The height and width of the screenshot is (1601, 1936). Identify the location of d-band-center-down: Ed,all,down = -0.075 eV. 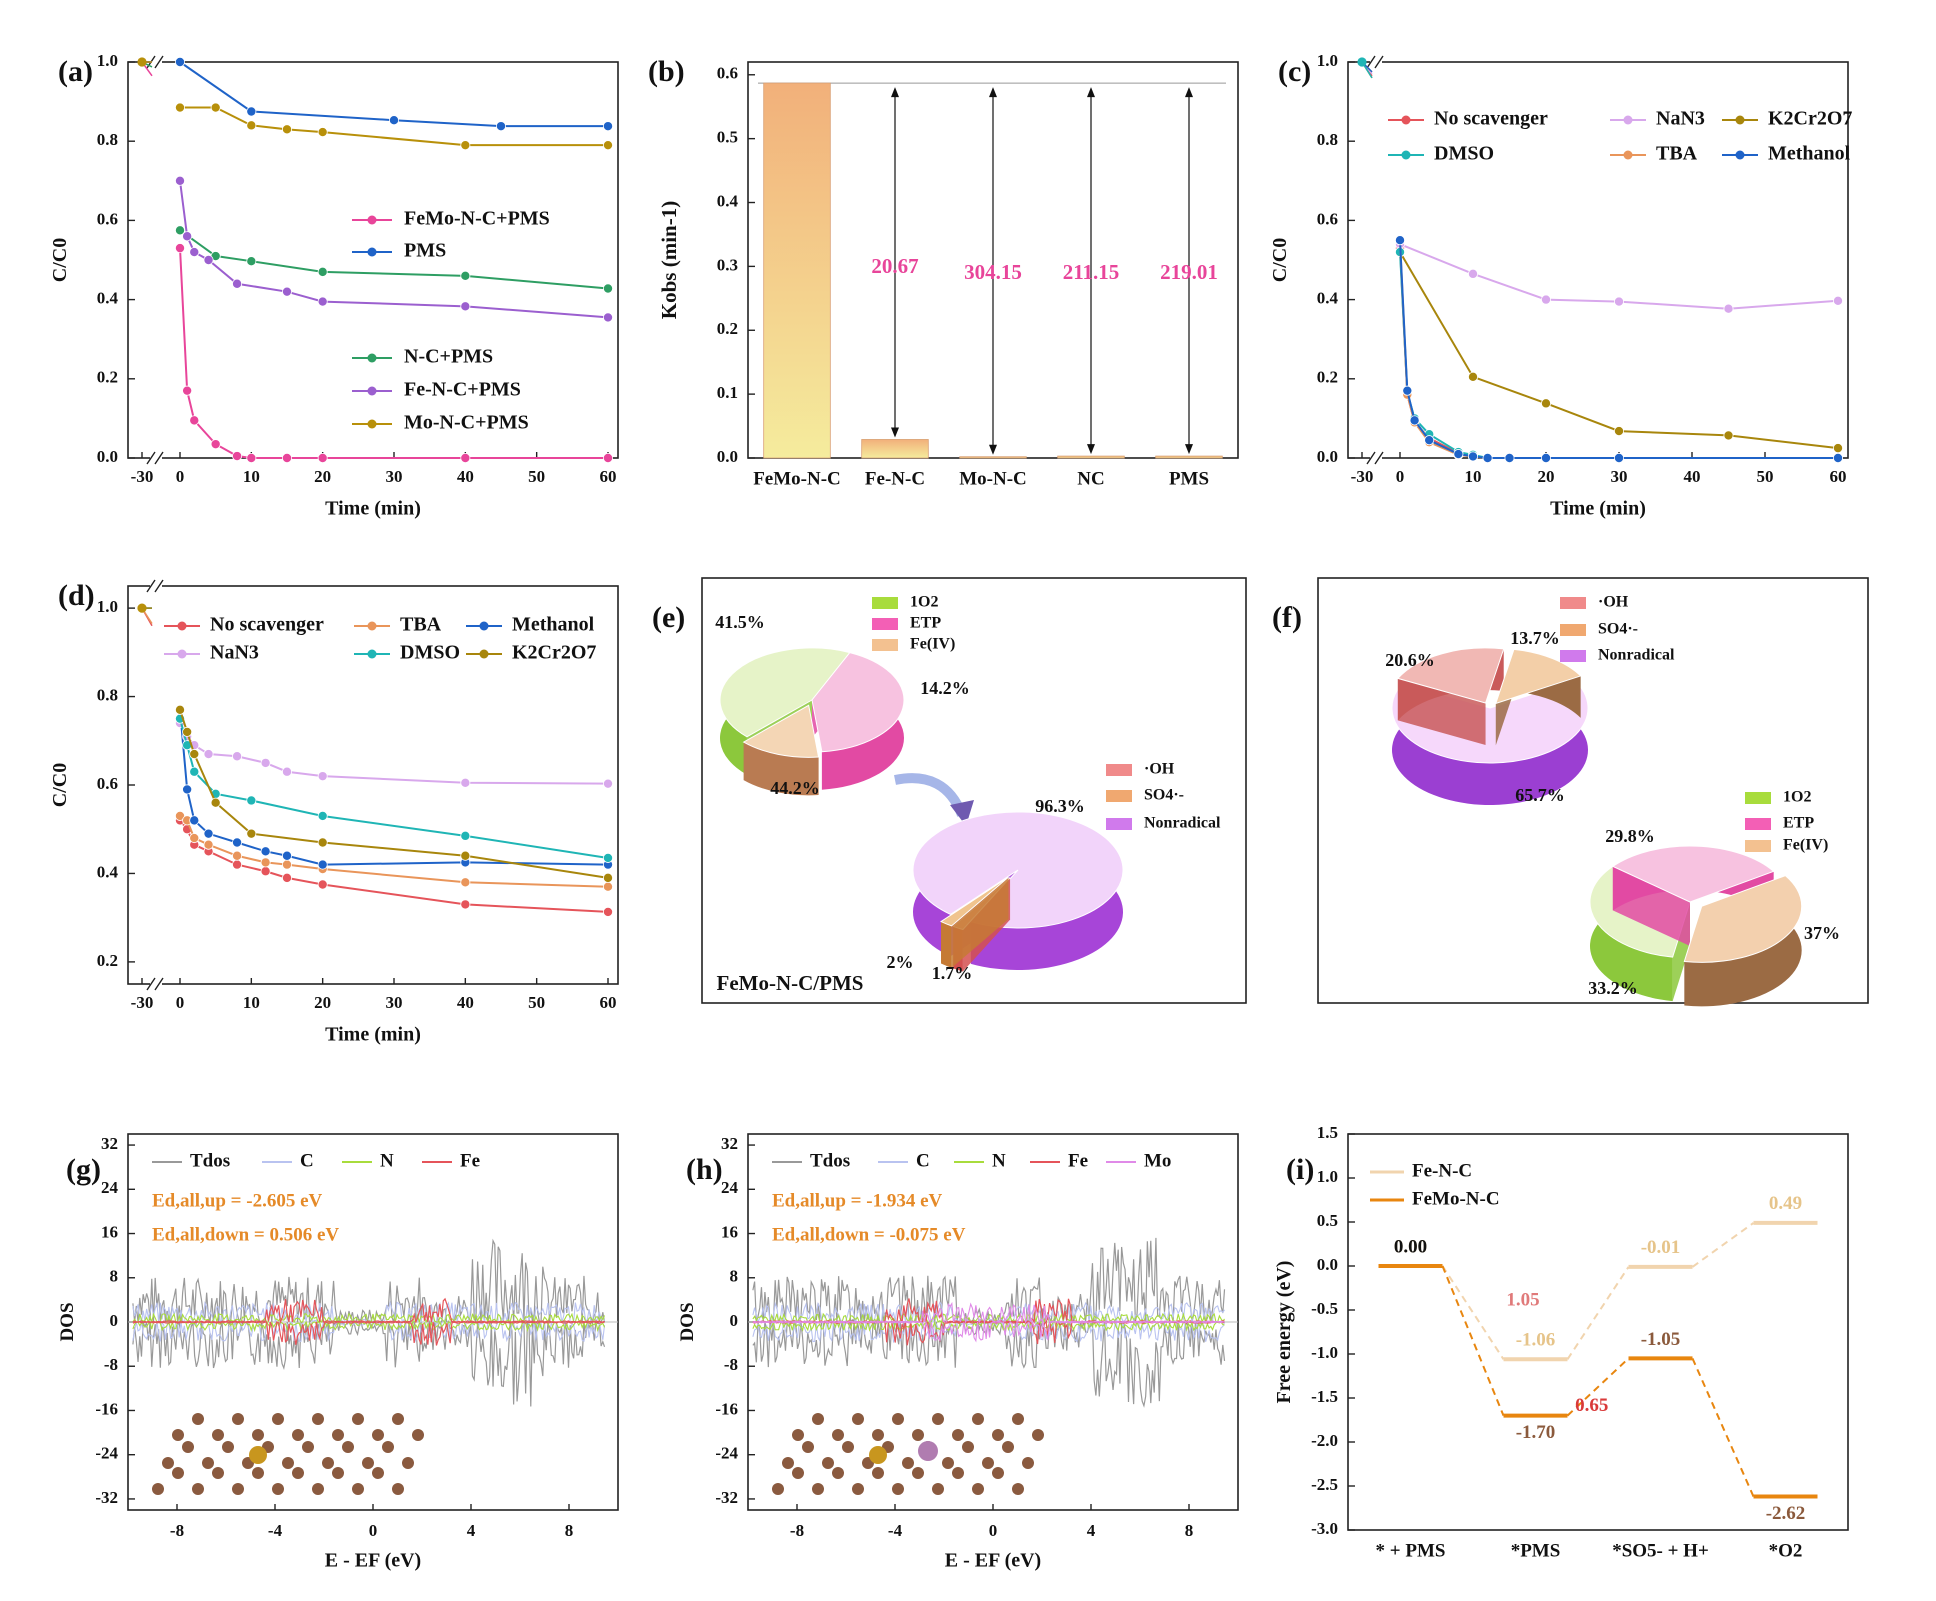
(869, 1234).